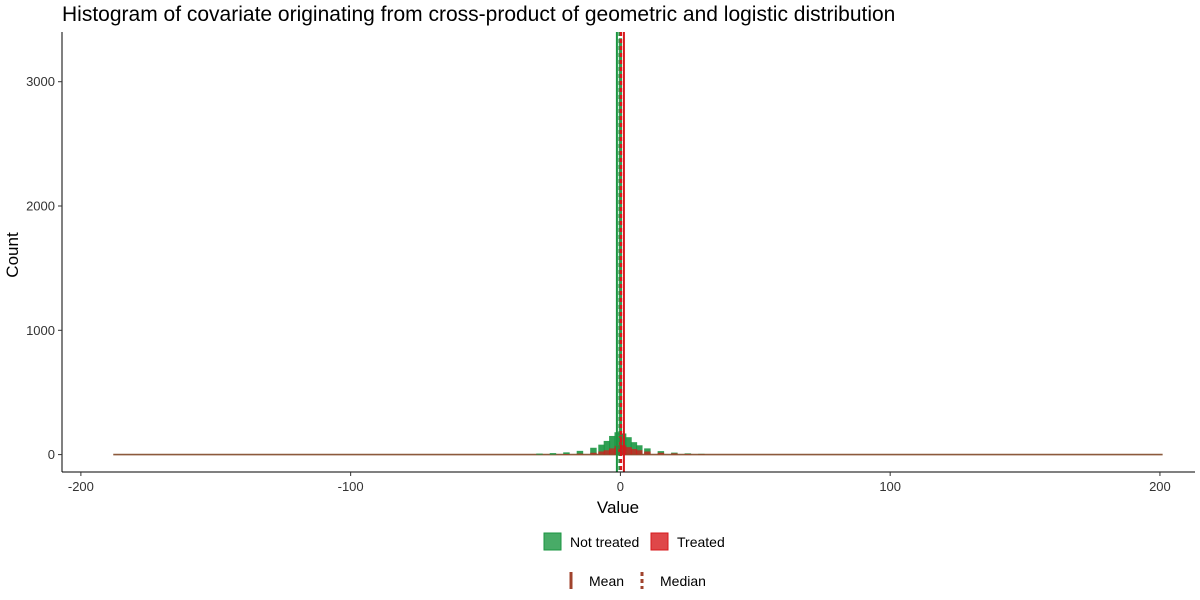 The width and height of the screenshot is (1200, 600). I want to click on x-axis-label: Value, so click(618, 507).